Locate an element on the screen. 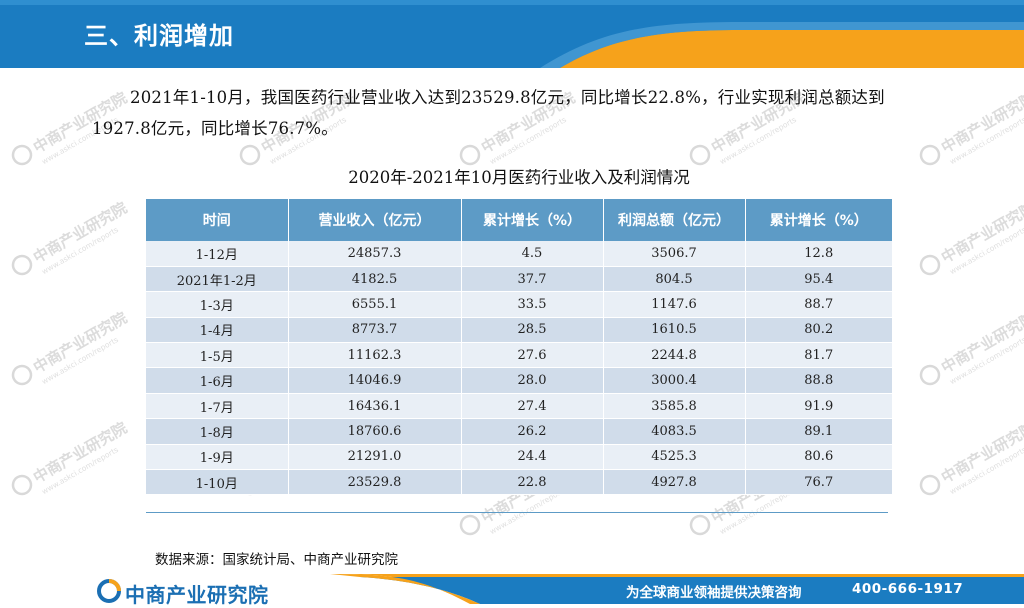 The image size is (1024, 608). cell-revenue: 18760.6 is located at coordinates (375, 431).